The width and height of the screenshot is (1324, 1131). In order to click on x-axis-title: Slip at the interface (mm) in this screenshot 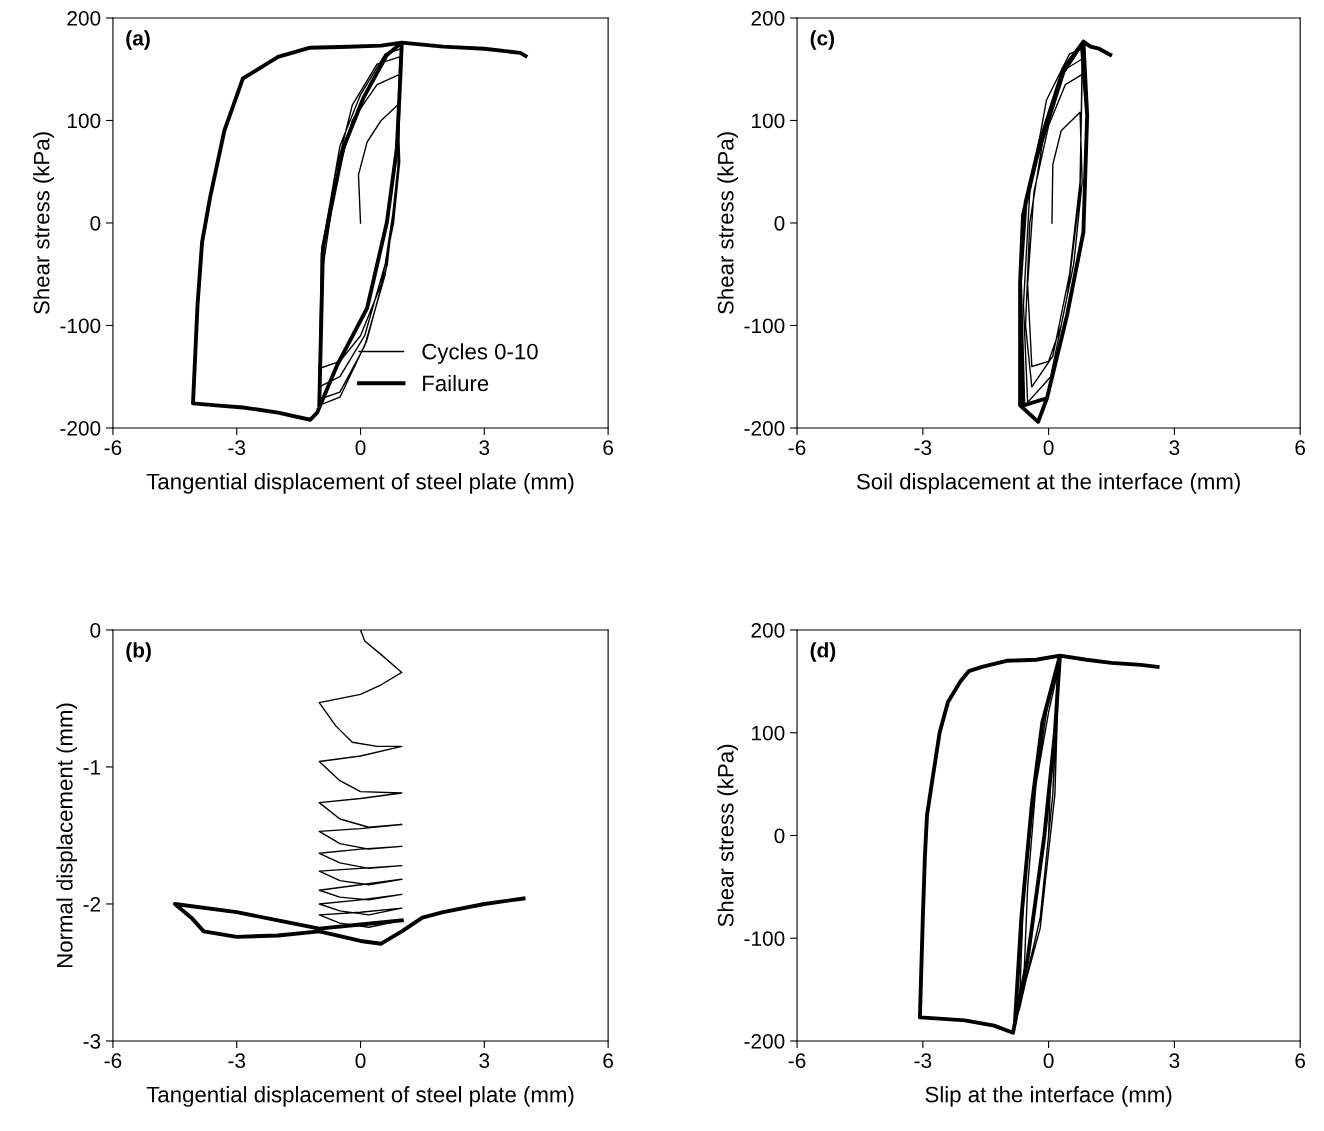, I will do `click(1048, 1096)`.